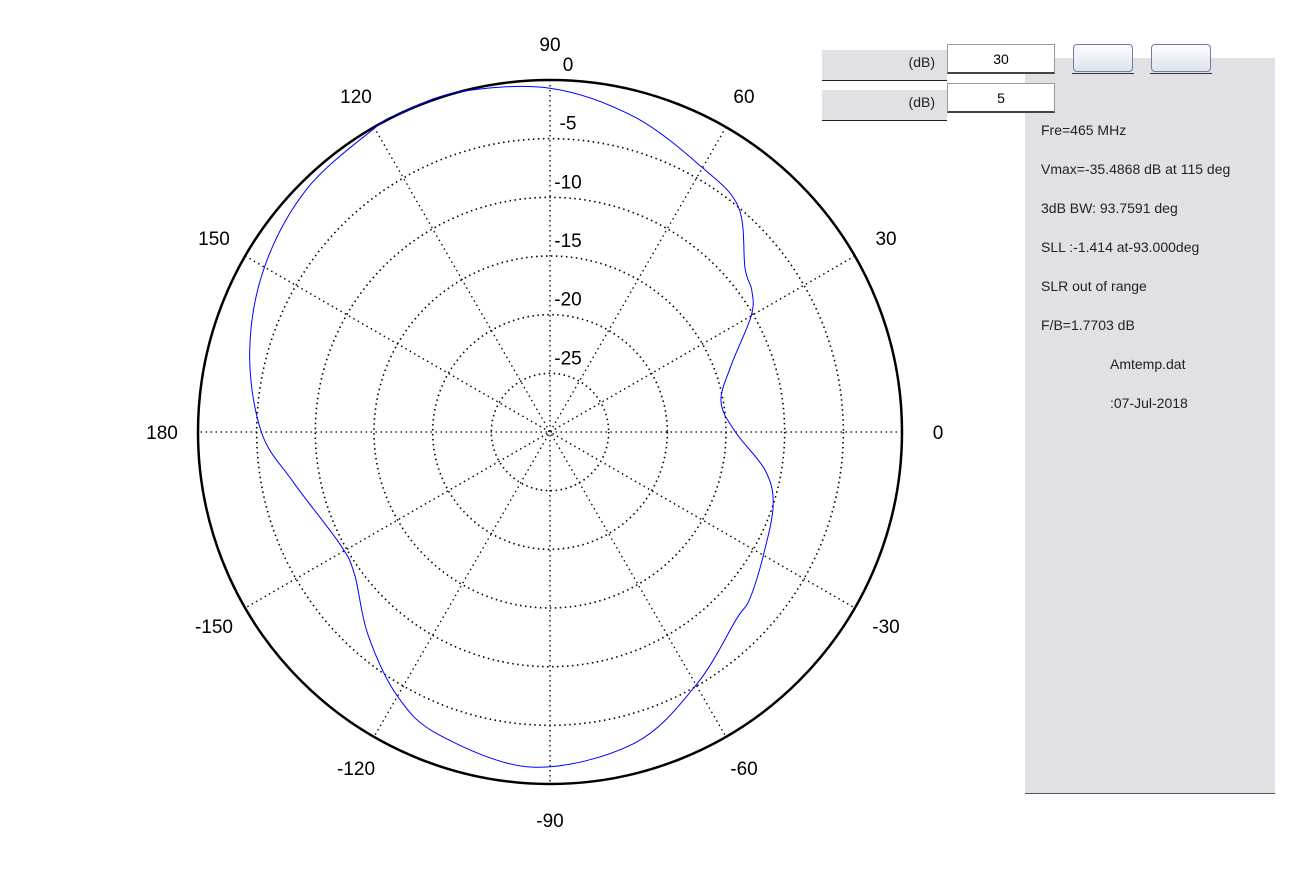 Image resolution: width=1312 pixels, height=885 pixels. Describe the element at coordinates (567, 358) in the screenshot. I see `radial-tick-label: -25` at that location.